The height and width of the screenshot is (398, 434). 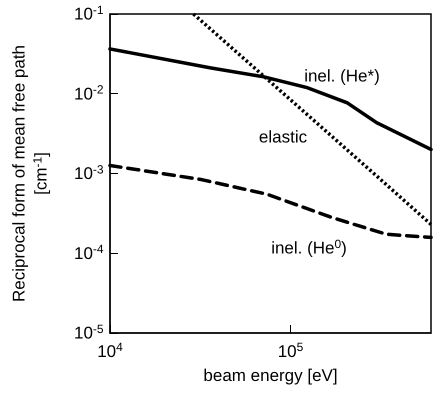 I want to click on annotation: elastic, so click(x=283, y=137).